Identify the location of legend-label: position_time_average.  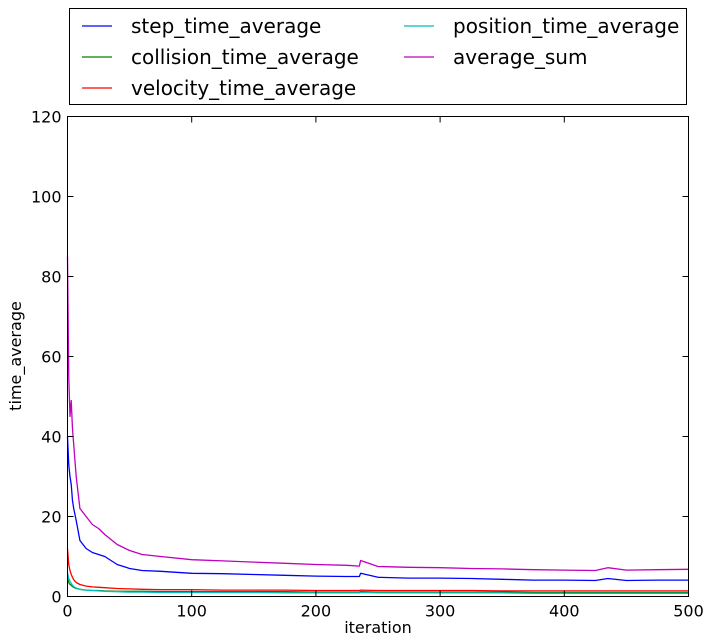
(566, 26).